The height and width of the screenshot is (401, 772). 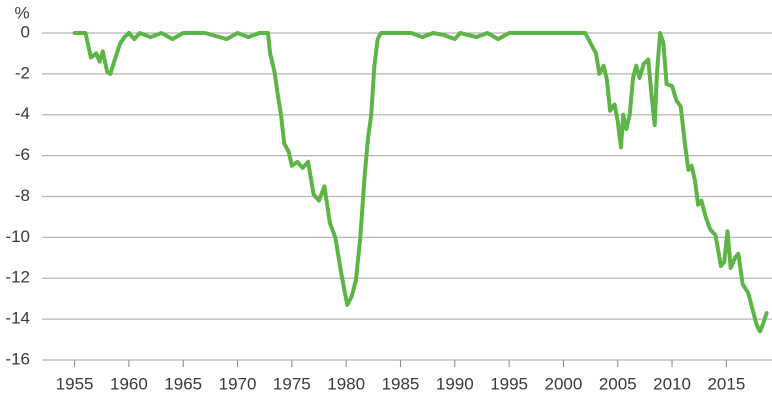 What do you see at coordinates (726, 383) in the screenshot?
I see `x-tick-label: 2015` at bounding box center [726, 383].